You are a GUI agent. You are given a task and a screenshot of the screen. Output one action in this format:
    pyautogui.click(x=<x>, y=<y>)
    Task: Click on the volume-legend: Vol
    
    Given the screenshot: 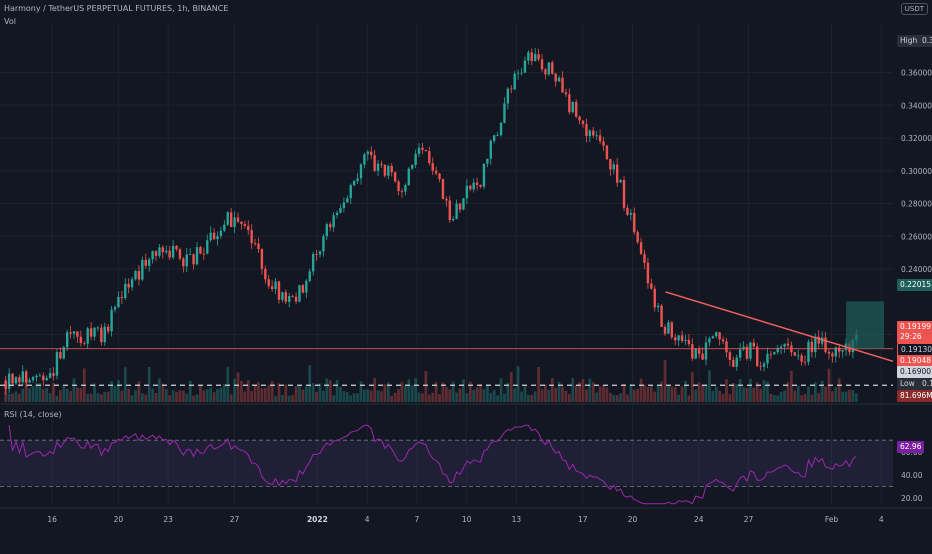 What is the action you would take?
    pyautogui.click(x=10, y=21)
    